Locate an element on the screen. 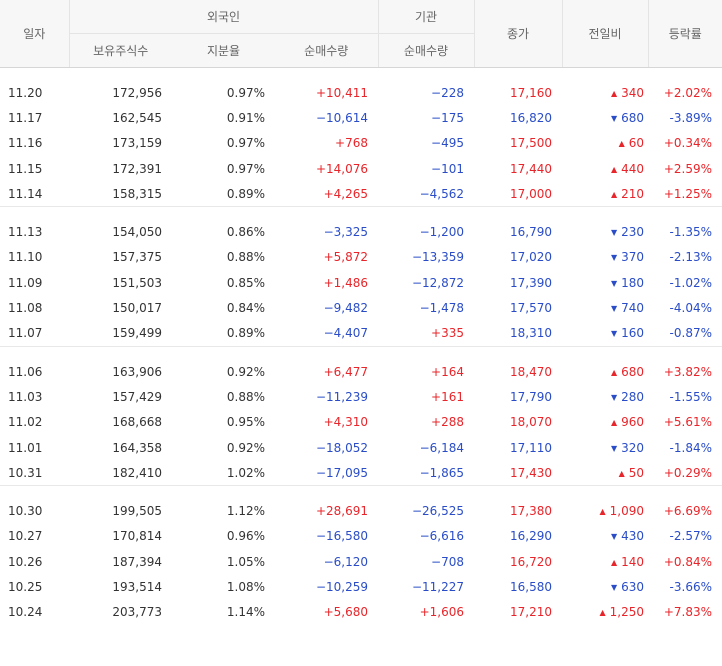 The height and width of the screenshot is (666, 722). cell-holdings: 164,358 is located at coordinates (137, 447).